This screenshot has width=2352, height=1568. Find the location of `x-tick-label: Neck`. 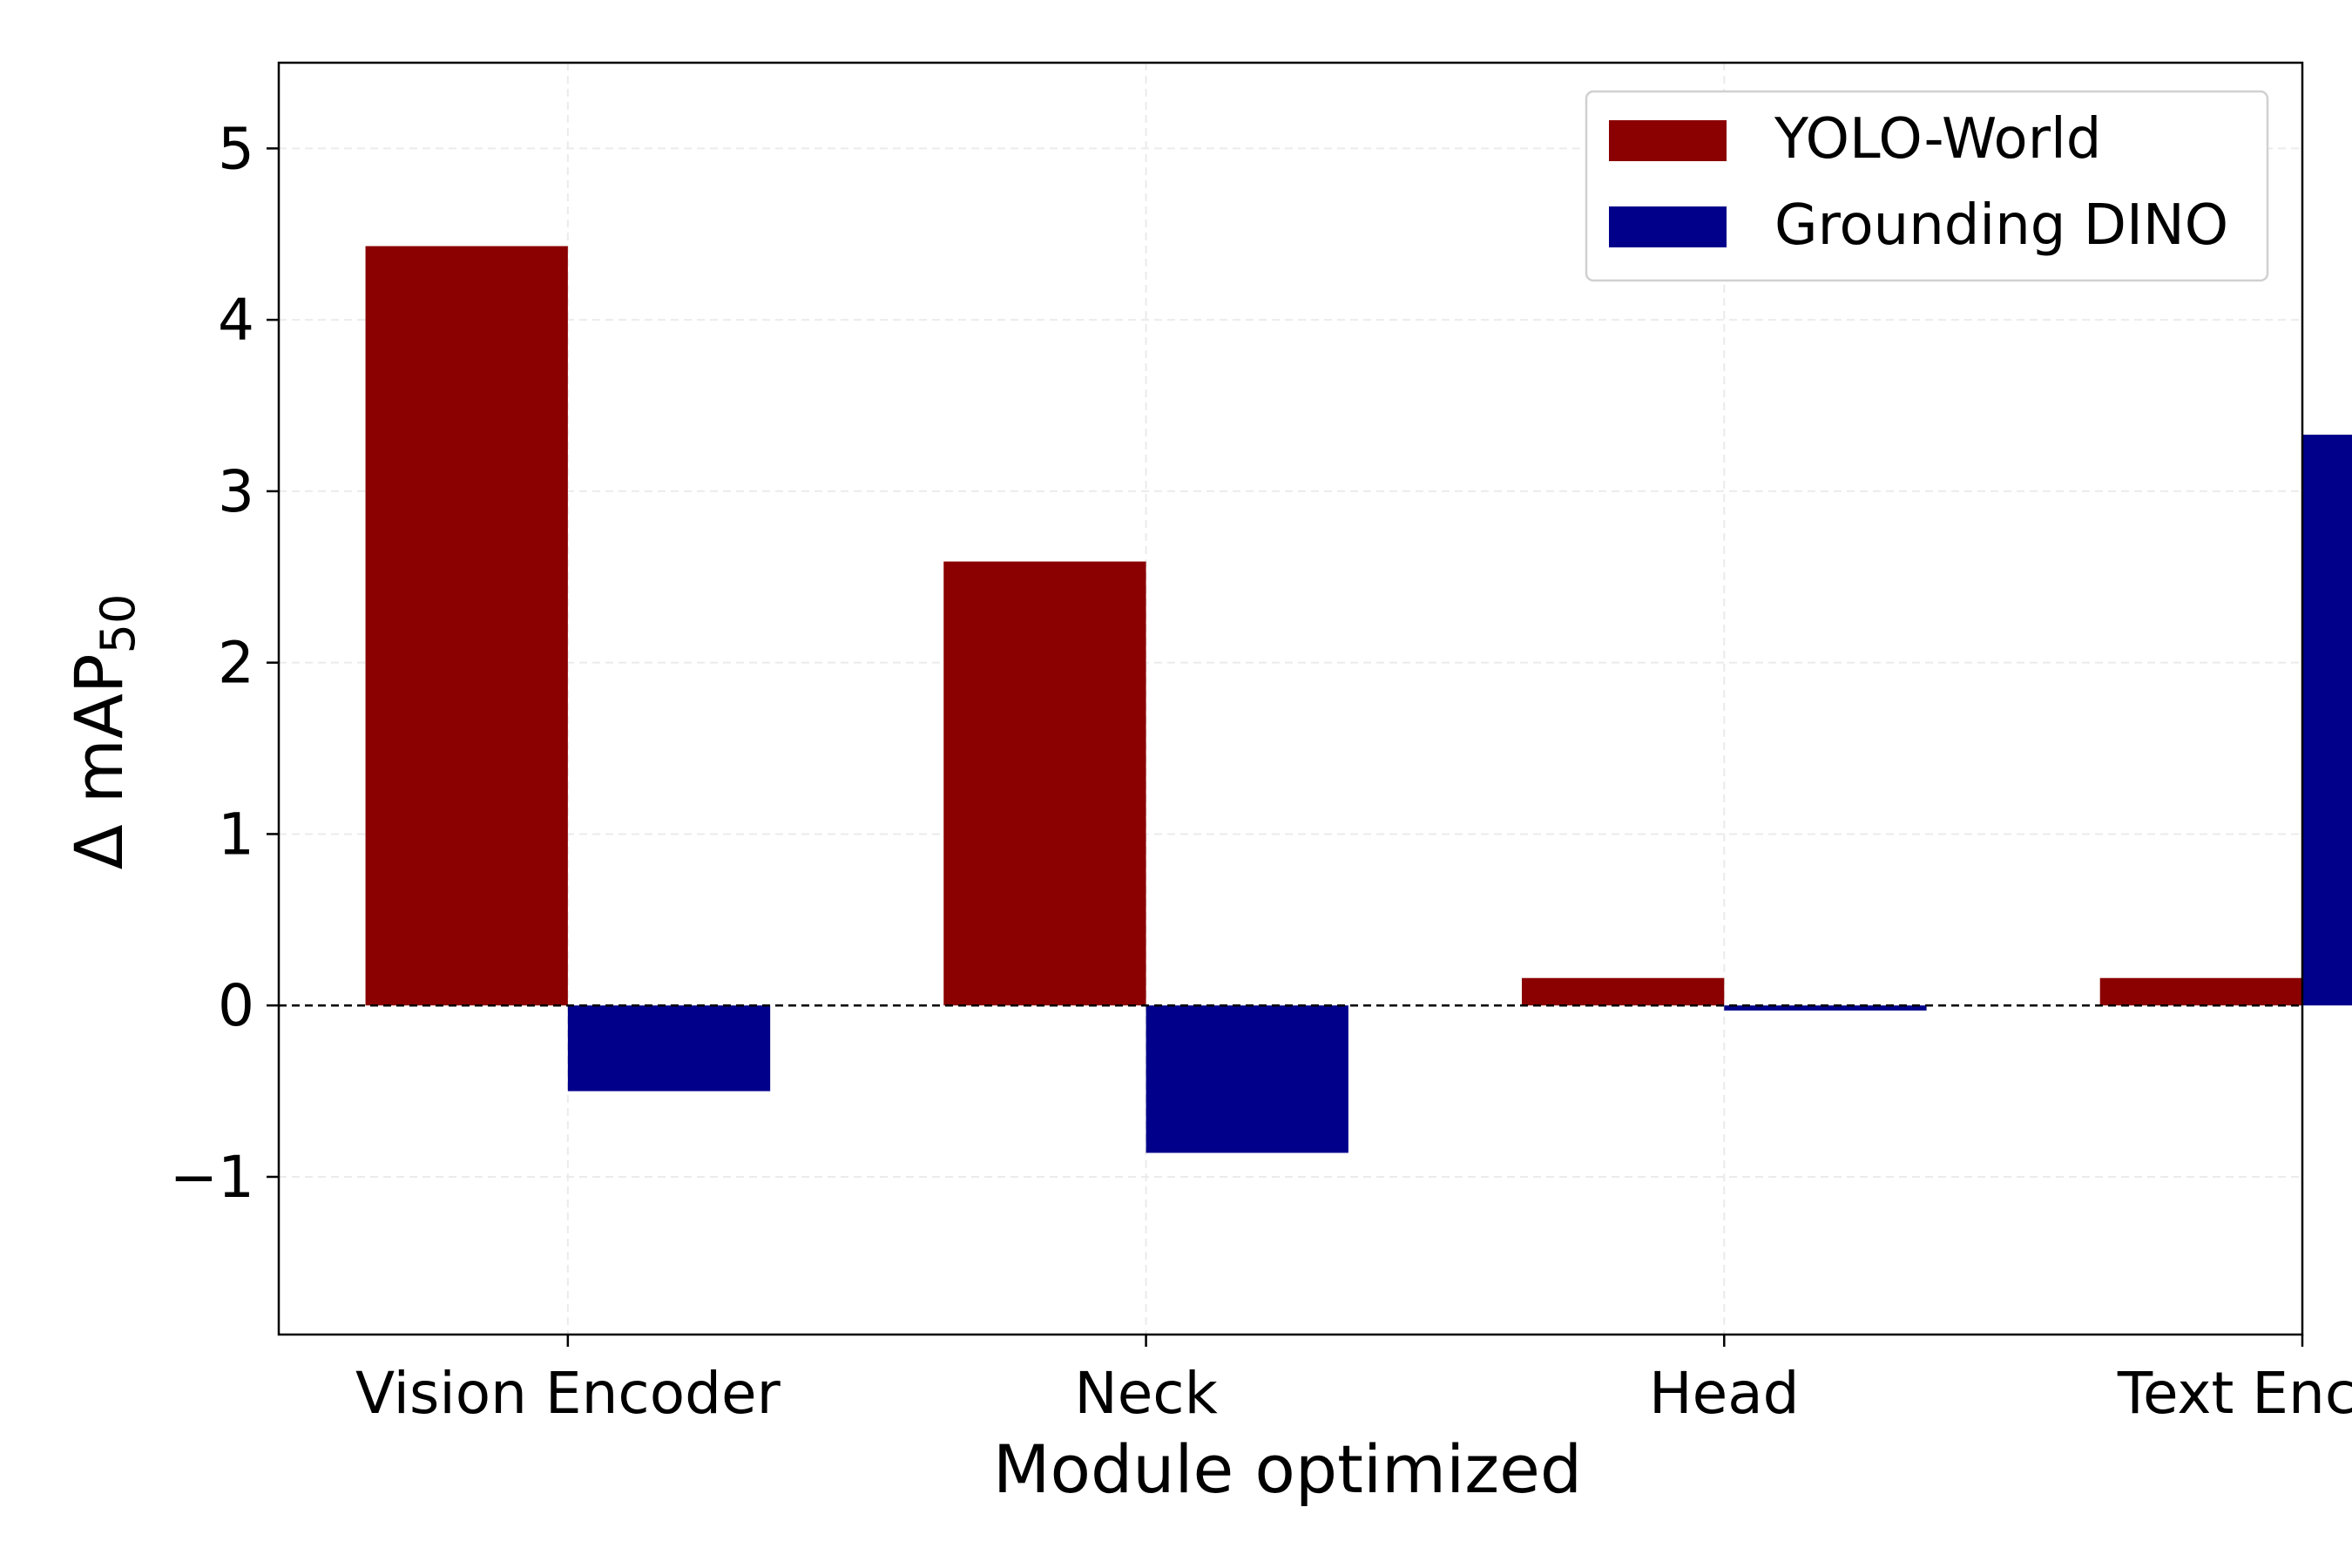

x-tick-label: Neck is located at coordinates (1146, 1393).